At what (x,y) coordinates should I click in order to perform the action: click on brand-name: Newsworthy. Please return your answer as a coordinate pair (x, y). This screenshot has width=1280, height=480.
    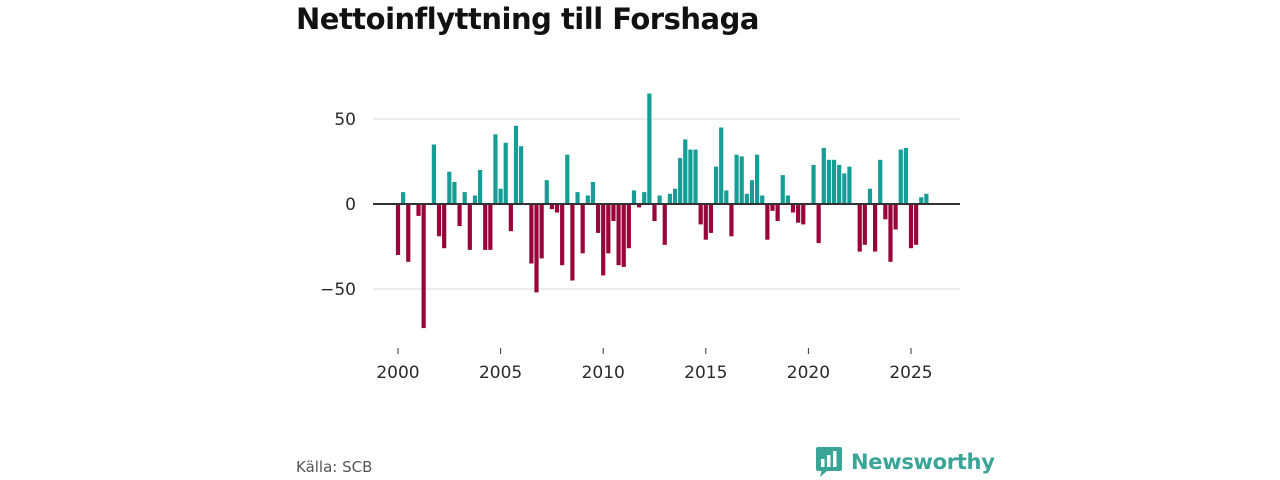
    Looking at the image, I should click on (923, 462).